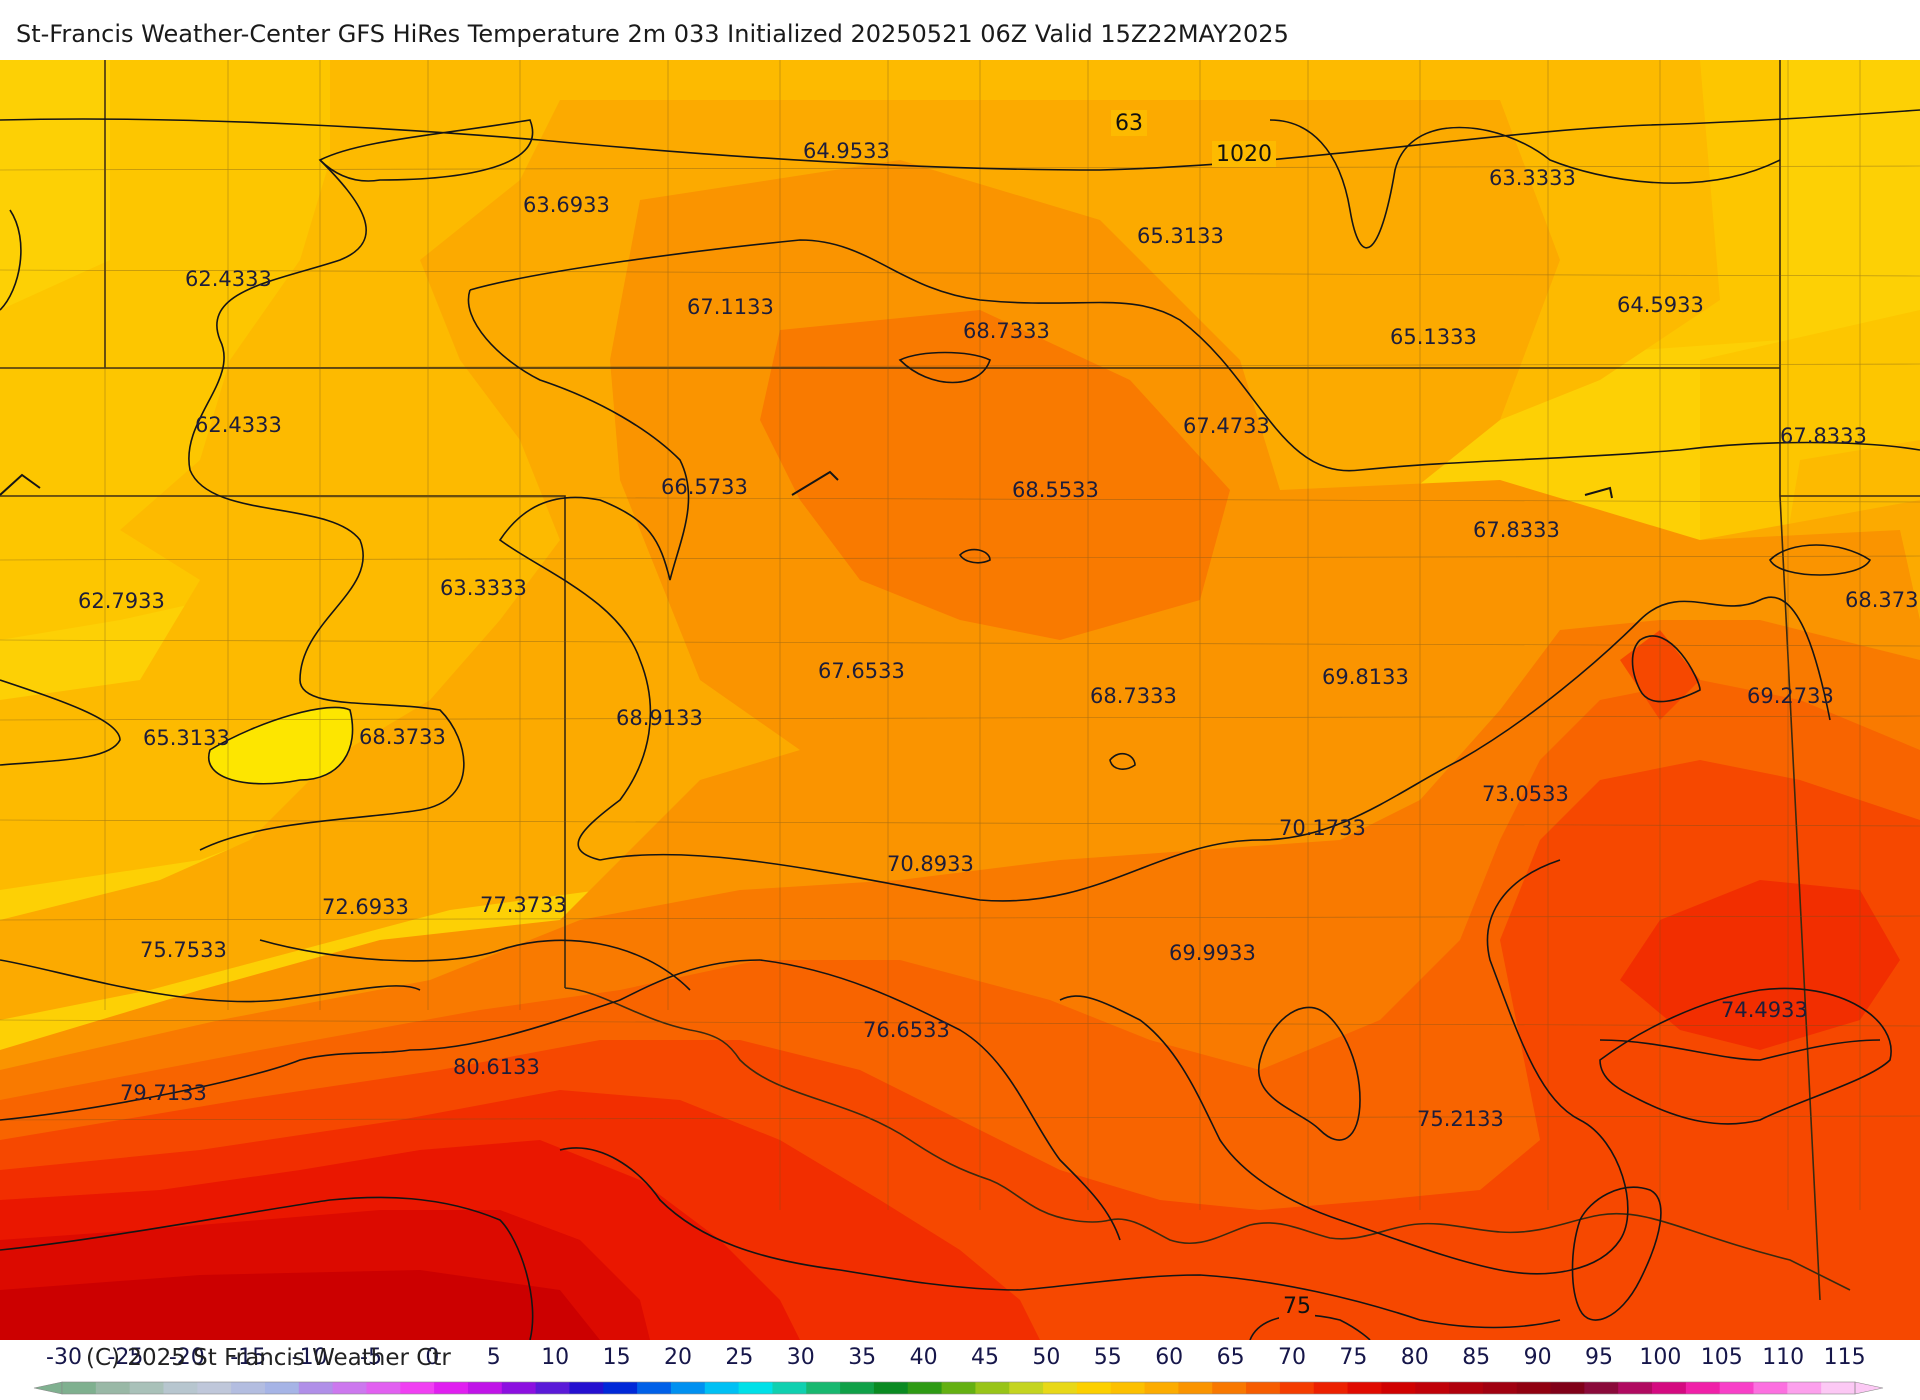 The image size is (1920, 1400). I want to click on point-value-label: 69.9933, so click(1212, 953).